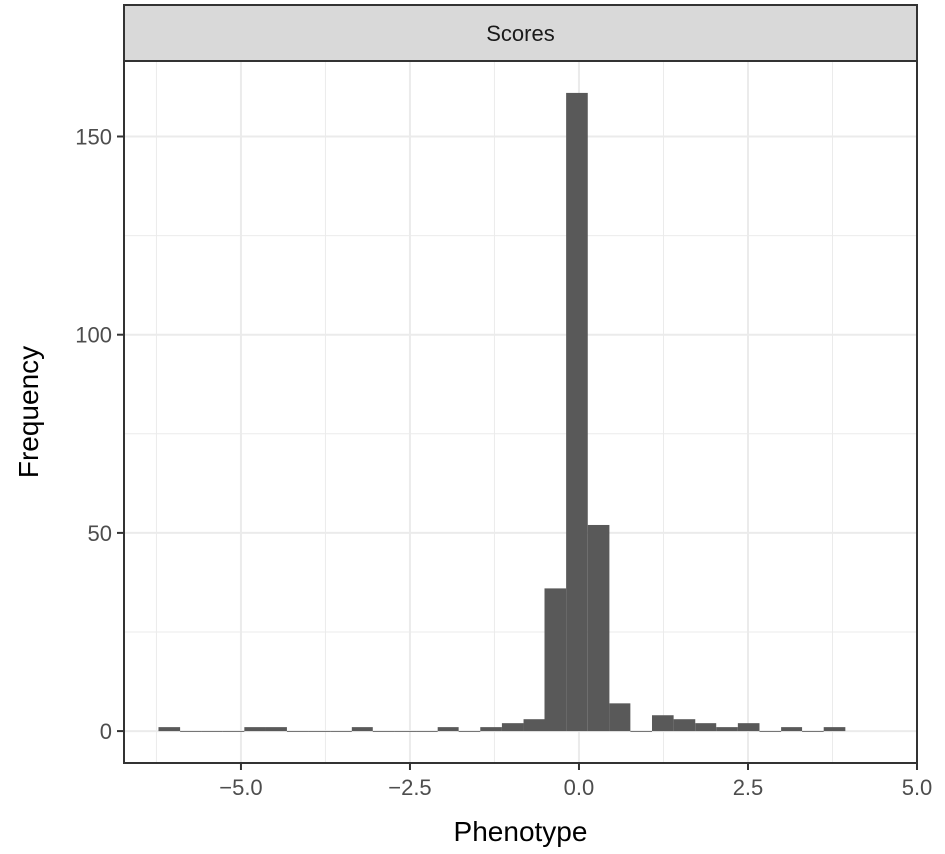  What do you see at coordinates (100, 533) in the screenshot?
I see `y-tick-label: 50` at bounding box center [100, 533].